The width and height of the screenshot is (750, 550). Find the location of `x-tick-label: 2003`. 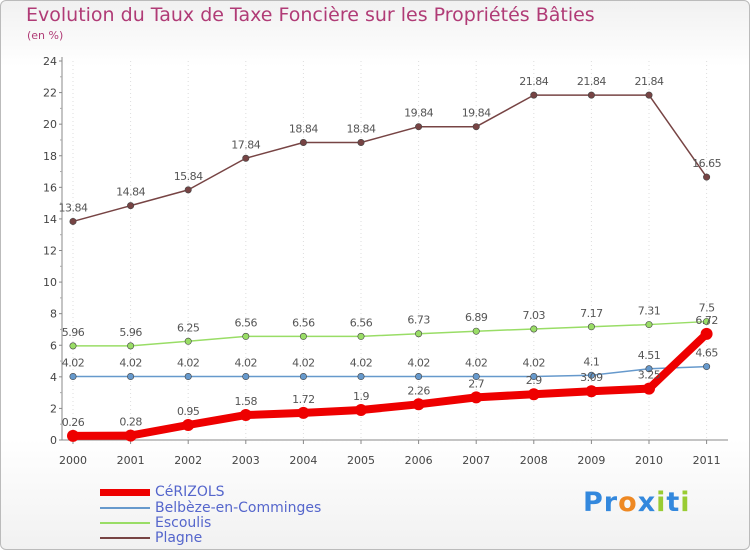

x-tick-label: 2003 is located at coordinates (246, 460).